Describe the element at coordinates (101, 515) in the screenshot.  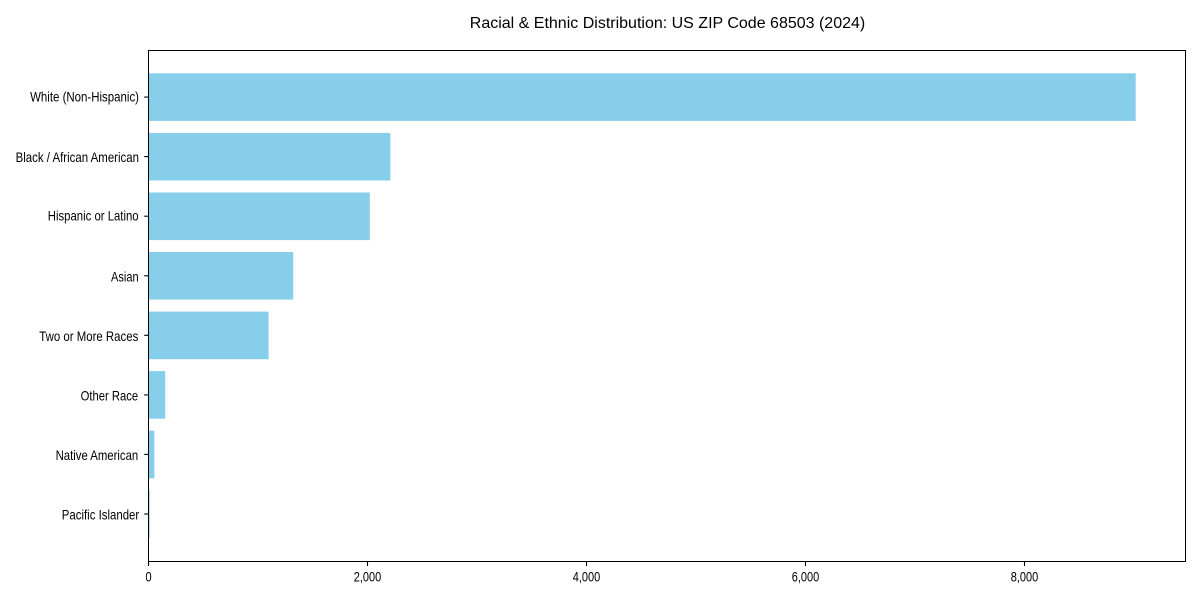
I see `svg-text: Pacific Islander` at that location.